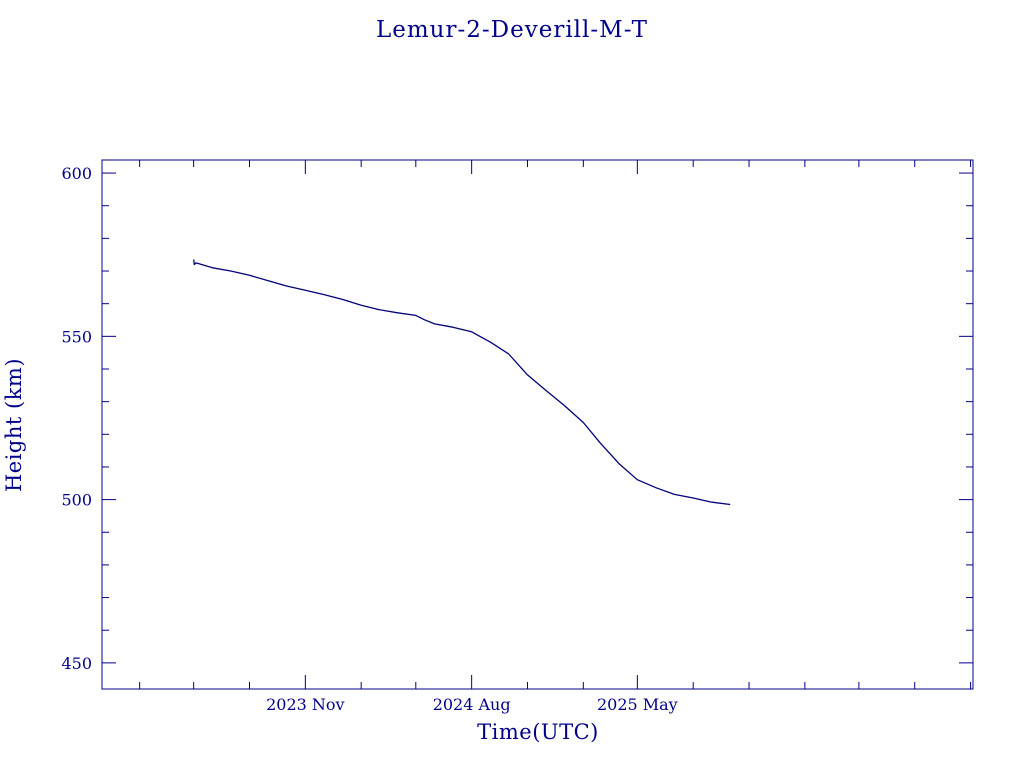  Describe the element at coordinates (637, 704) in the screenshot. I see `x-tick-label: 2025 May` at that location.